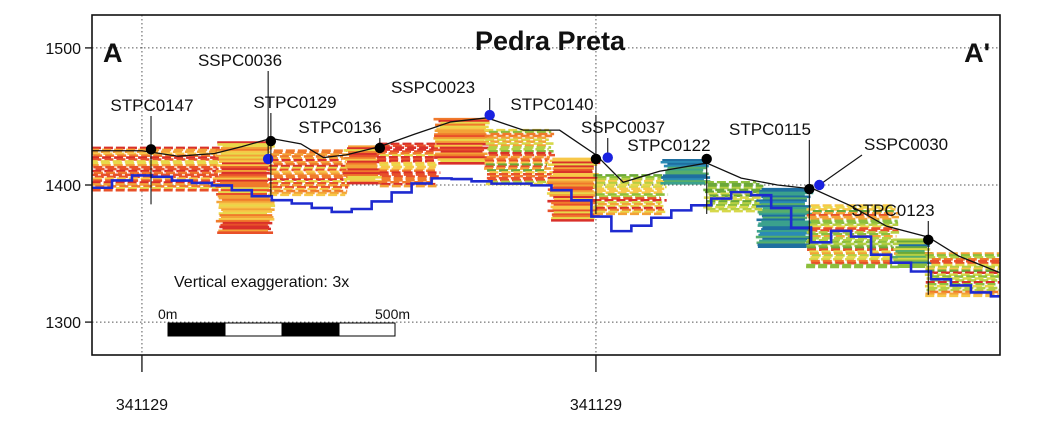 This screenshot has width=1062, height=448. Describe the element at coordinates (840, 170) in the screenshot. I see `label-leader` at that location.